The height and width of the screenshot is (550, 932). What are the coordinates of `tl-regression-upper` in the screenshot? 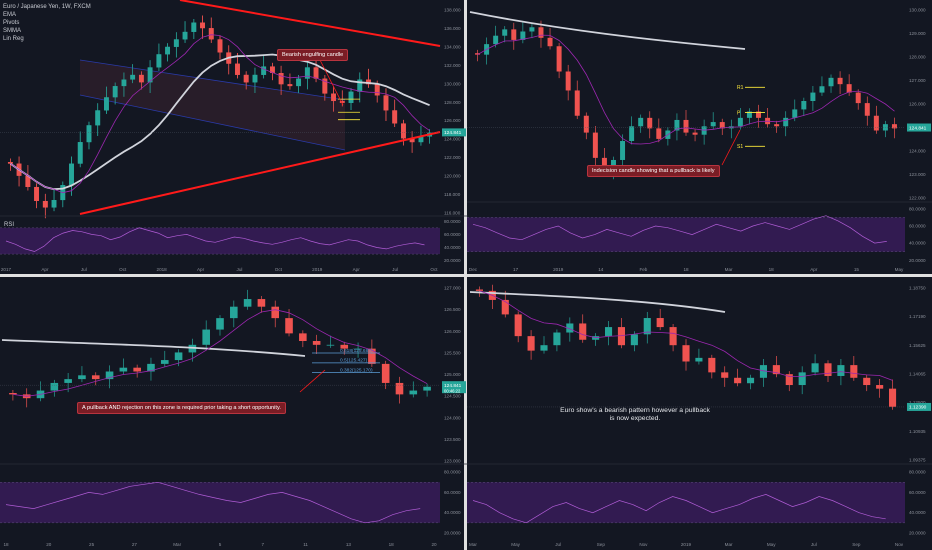 It's located at (212, 80).